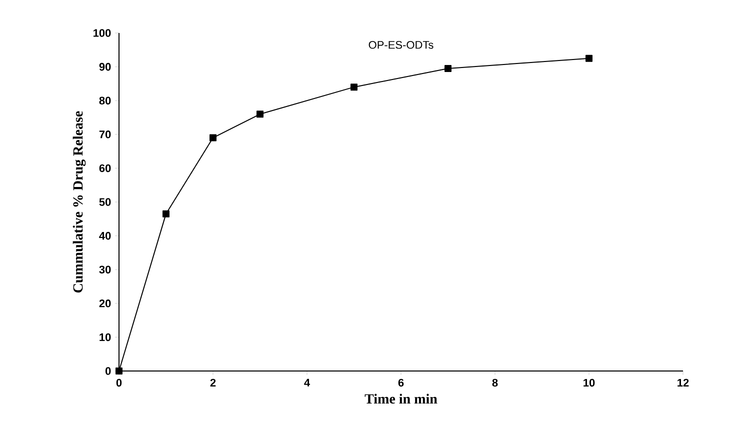 Image resolution: width=733 pixels, height=448 pixels. Describe the element at coordinates (105, 168) in the screenshot. I see `y-tick-label: 60` at that location.